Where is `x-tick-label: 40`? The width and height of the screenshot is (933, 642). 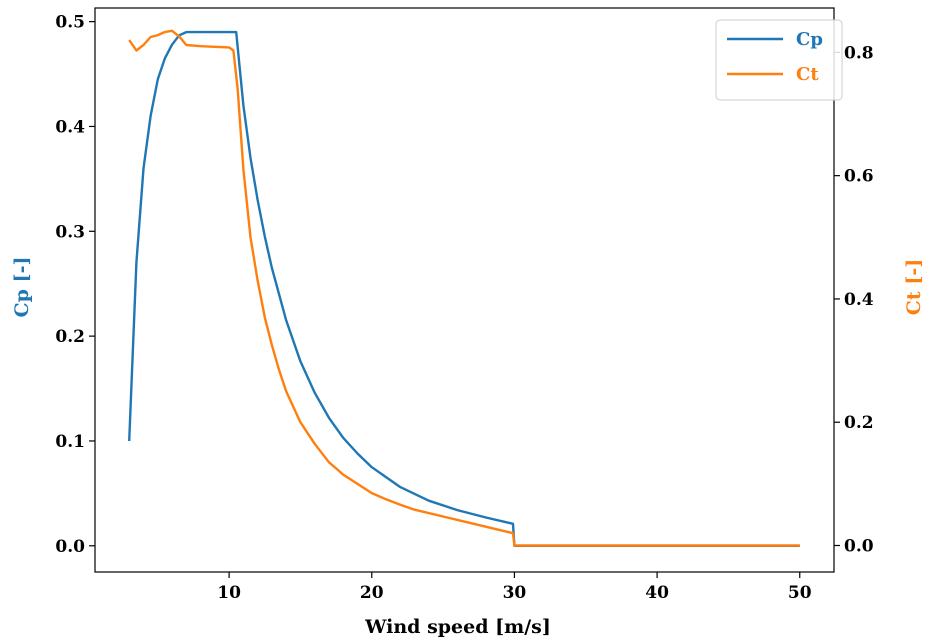
x-tick-label: 40 is located at coordinates (657, 593).